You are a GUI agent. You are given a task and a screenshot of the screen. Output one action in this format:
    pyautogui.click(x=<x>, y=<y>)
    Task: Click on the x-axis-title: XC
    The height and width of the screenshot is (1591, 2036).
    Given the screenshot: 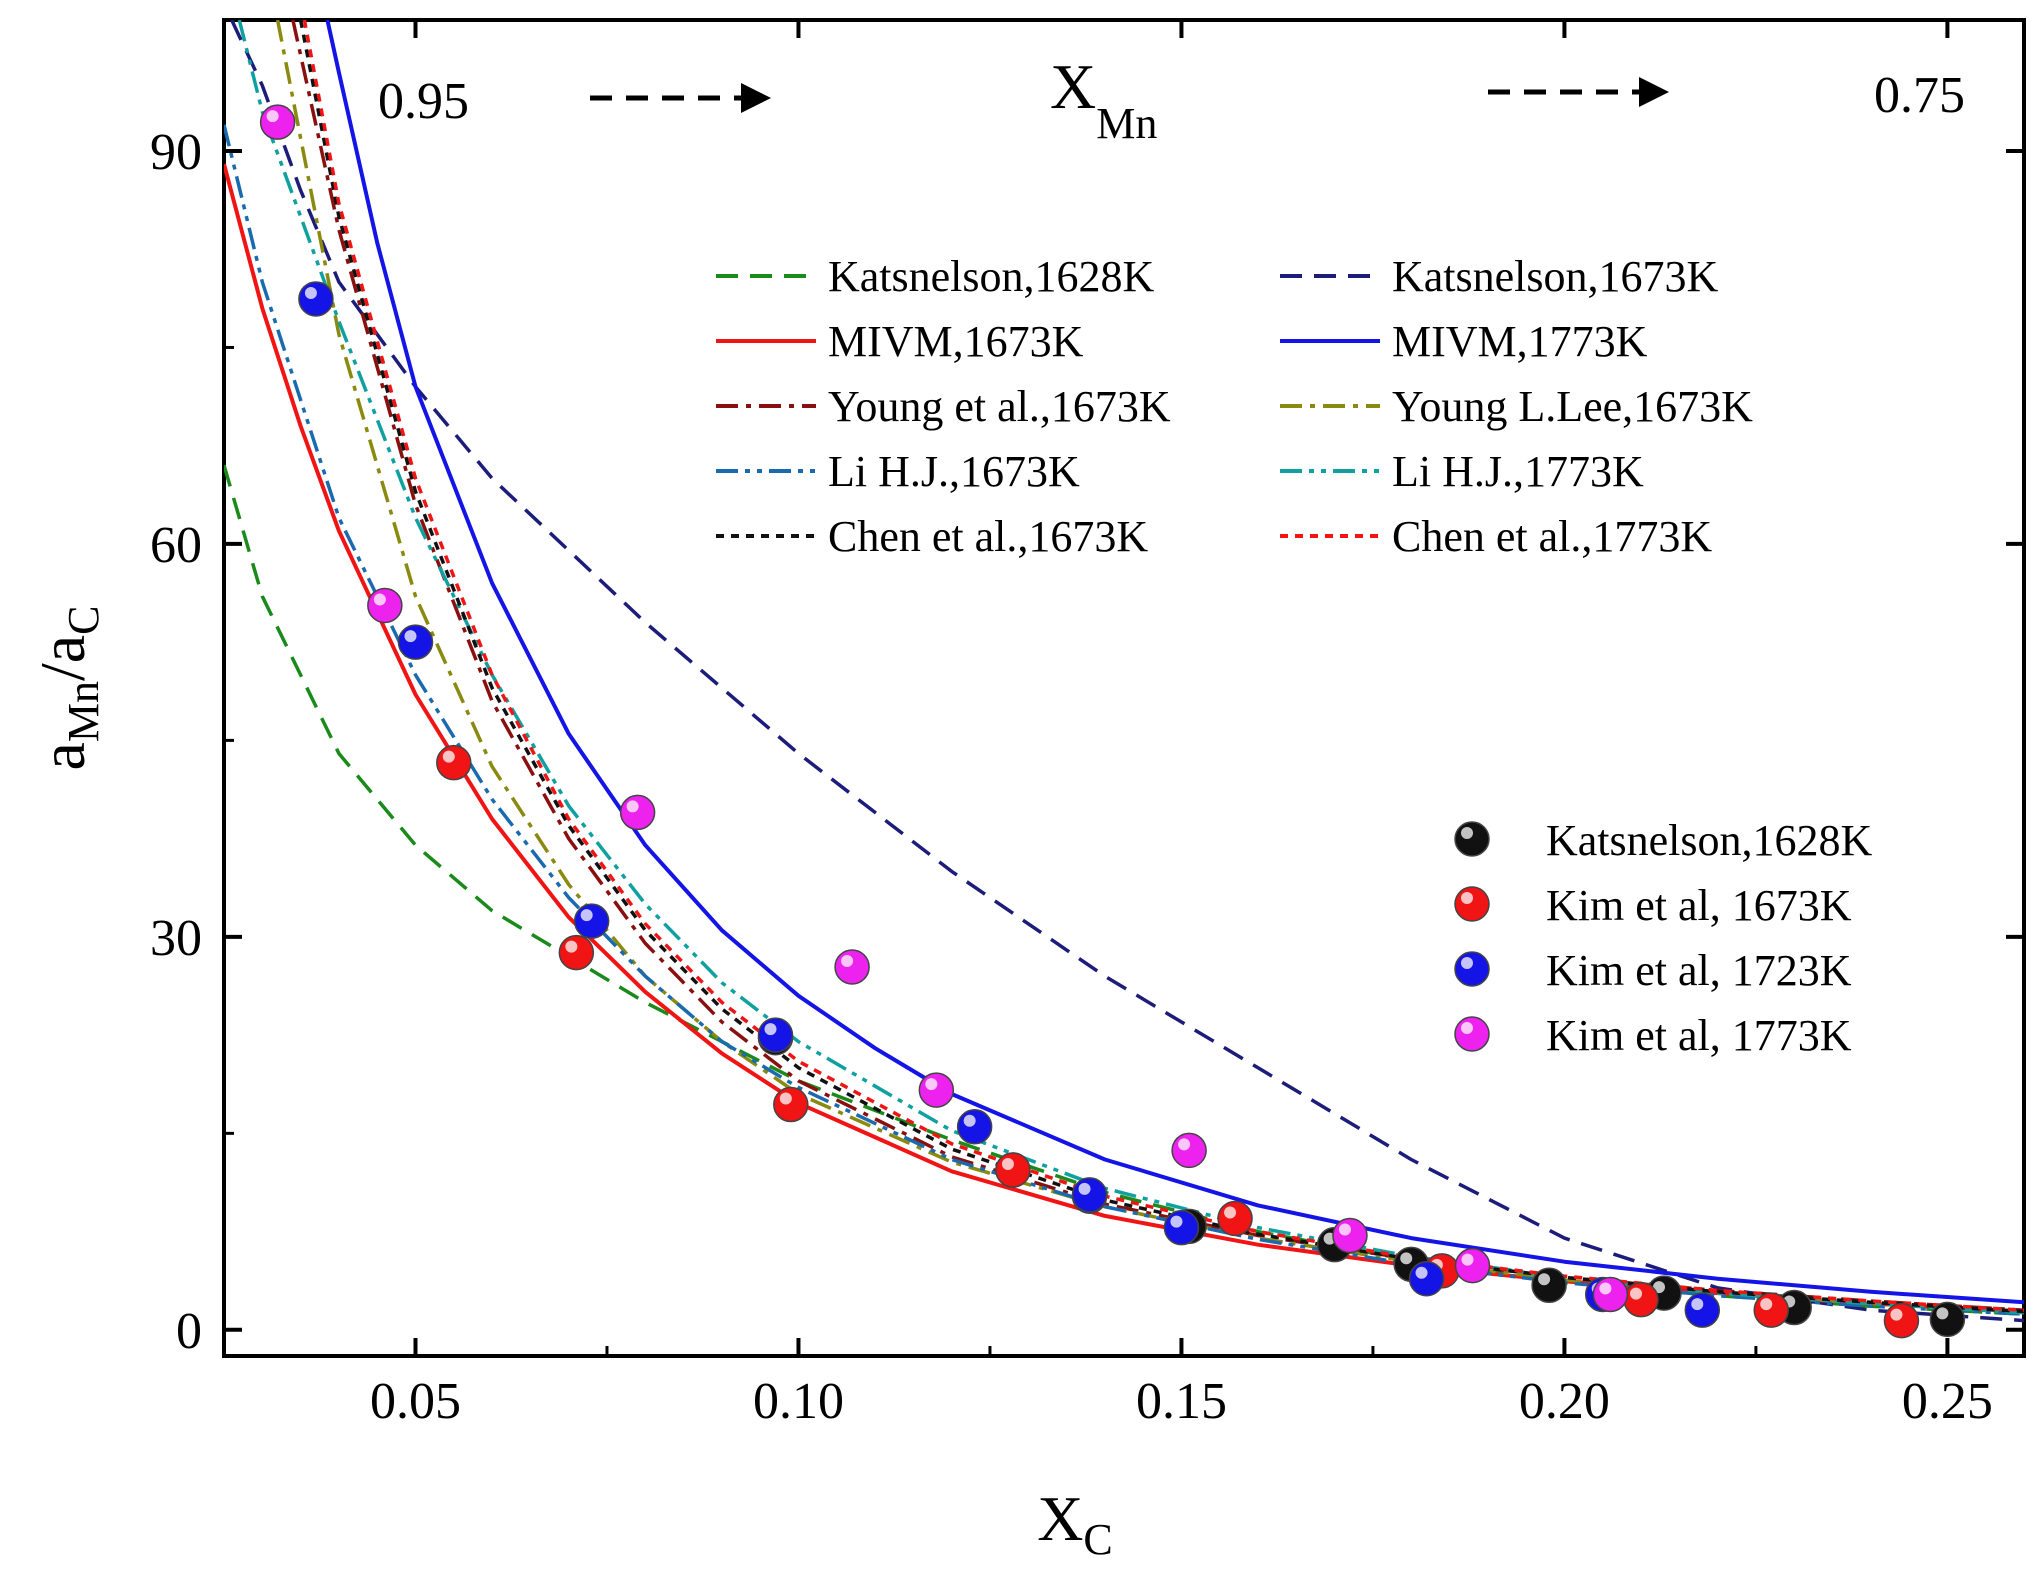 What is the action you would take?
    pyautogui.click(x=1075, y=1523)
    